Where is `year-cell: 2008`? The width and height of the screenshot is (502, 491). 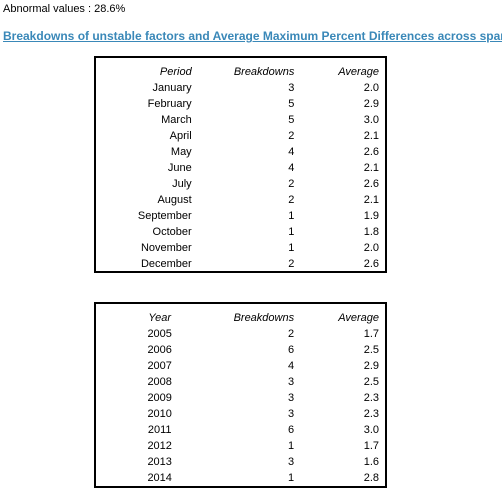 year-cell: 2008 is located at coordinates (159, 382).